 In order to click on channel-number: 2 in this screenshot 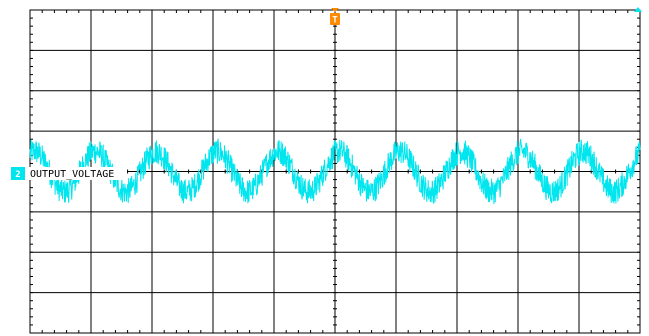, I will do `click(17, 175)`.